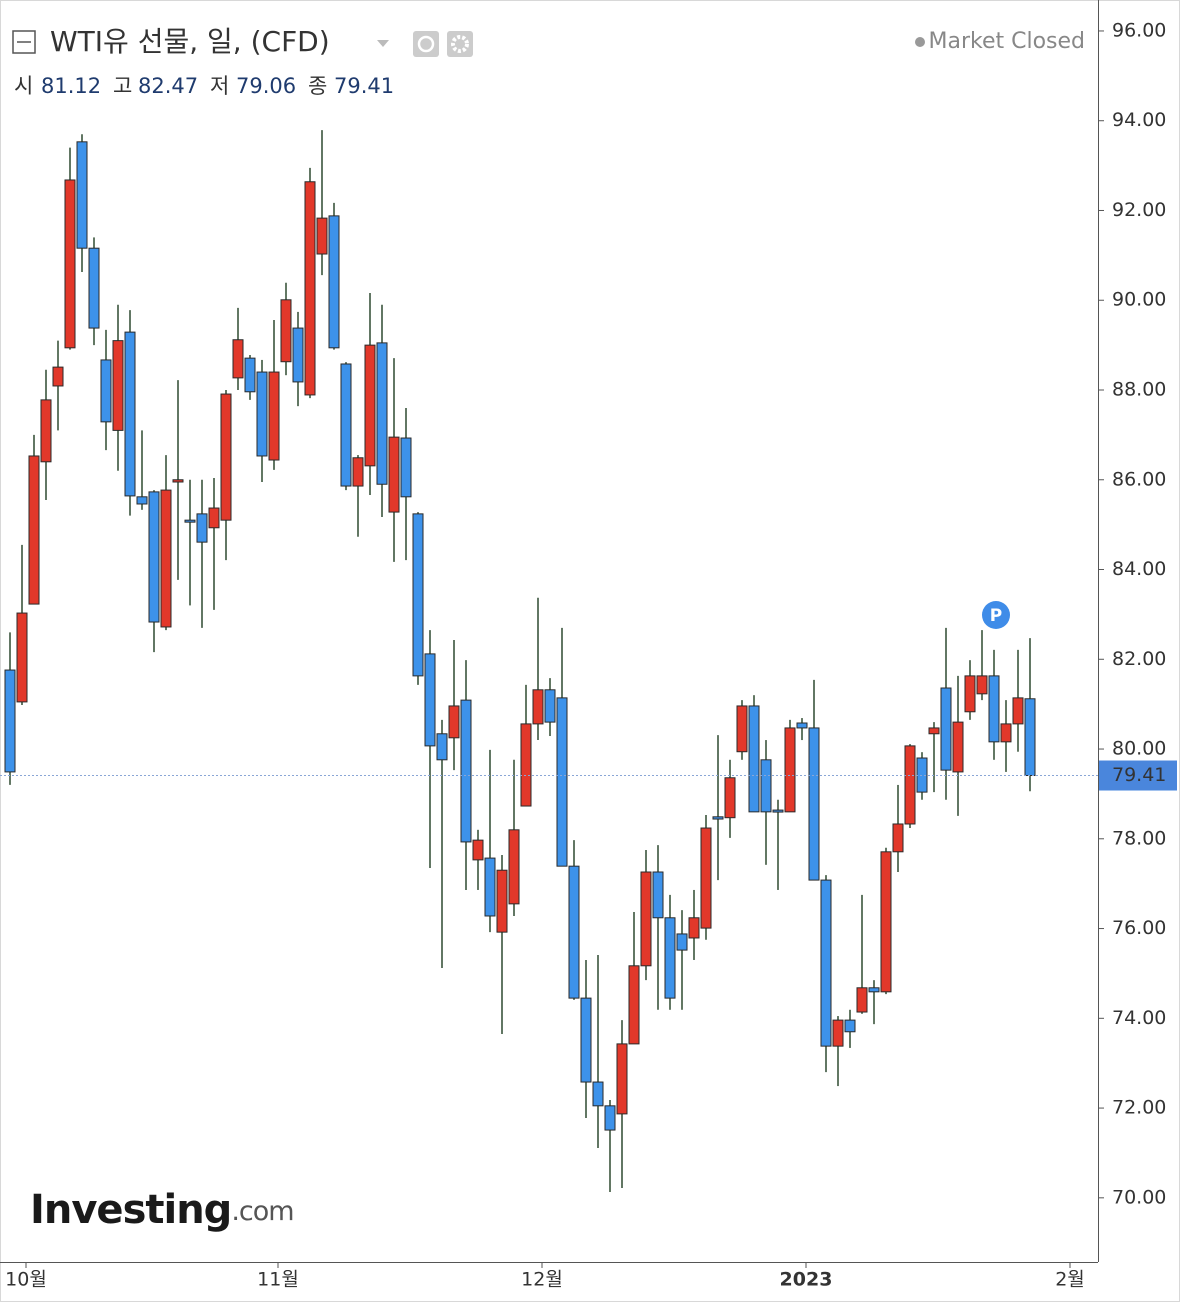  Describe the element at coordinates (1139, 838) in the screenshot. I see `y-tick-label: 78.00` at that location.